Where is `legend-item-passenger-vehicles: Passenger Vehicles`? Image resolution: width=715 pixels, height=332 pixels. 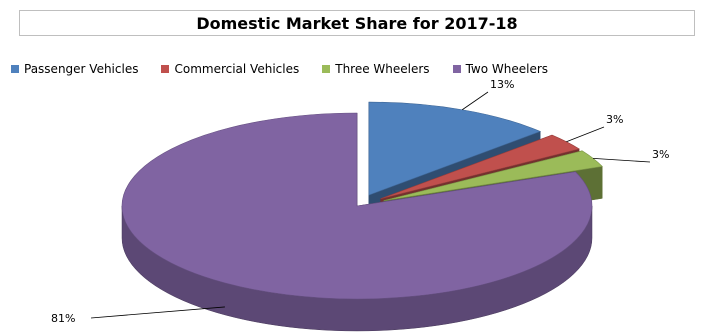 legend-item-passenger-vehicles: Passenger Vehicles is located at coordinates (74, 69).